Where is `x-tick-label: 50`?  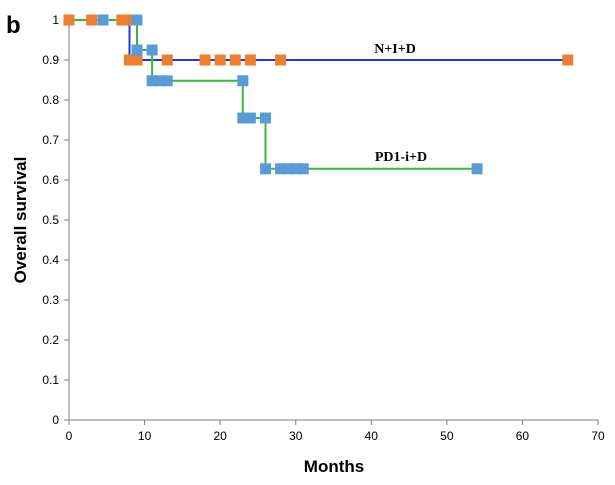
x-tick-label: 50 is located at coordinates (447, 436).